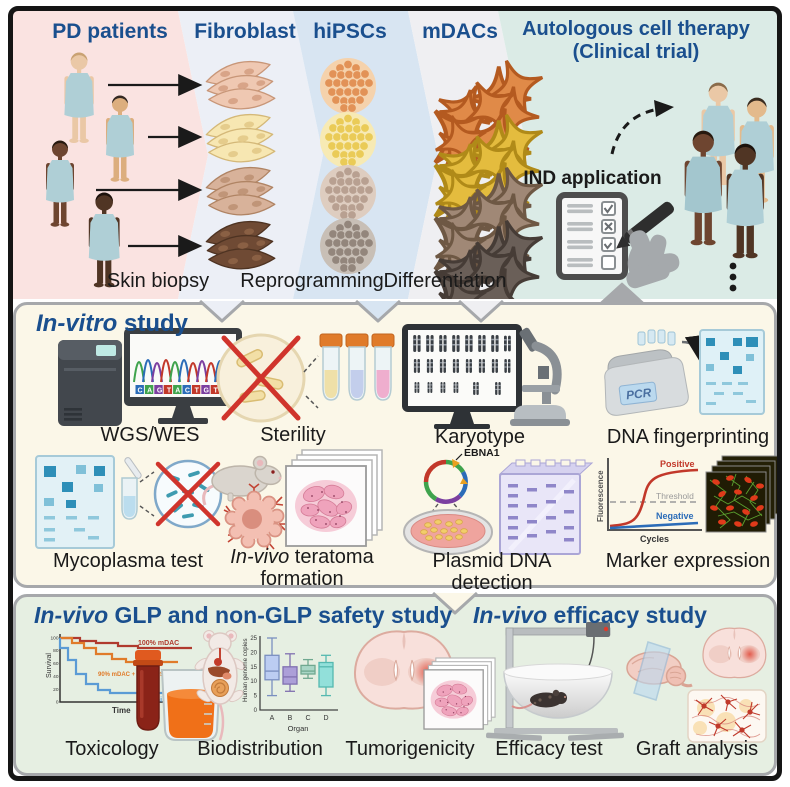 Image resolution: width=790 pixels, height=787 pixels. What do you see at coordinates (627, 615) in the screenshot?
I see `efficacy-title-rest: efficacy study` at bounding box center [627, 615].